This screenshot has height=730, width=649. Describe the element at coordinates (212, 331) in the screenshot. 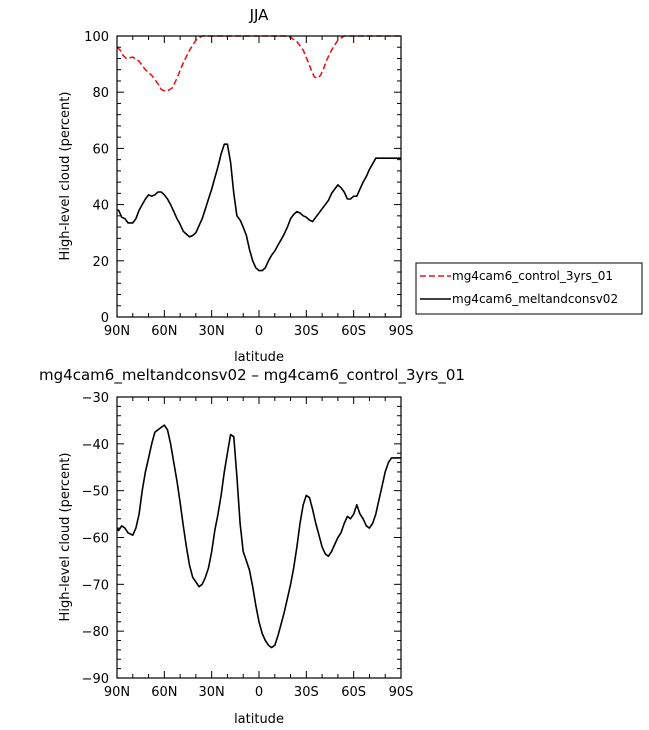

I see `chart-top-x-tick-label: 30N` at that location.